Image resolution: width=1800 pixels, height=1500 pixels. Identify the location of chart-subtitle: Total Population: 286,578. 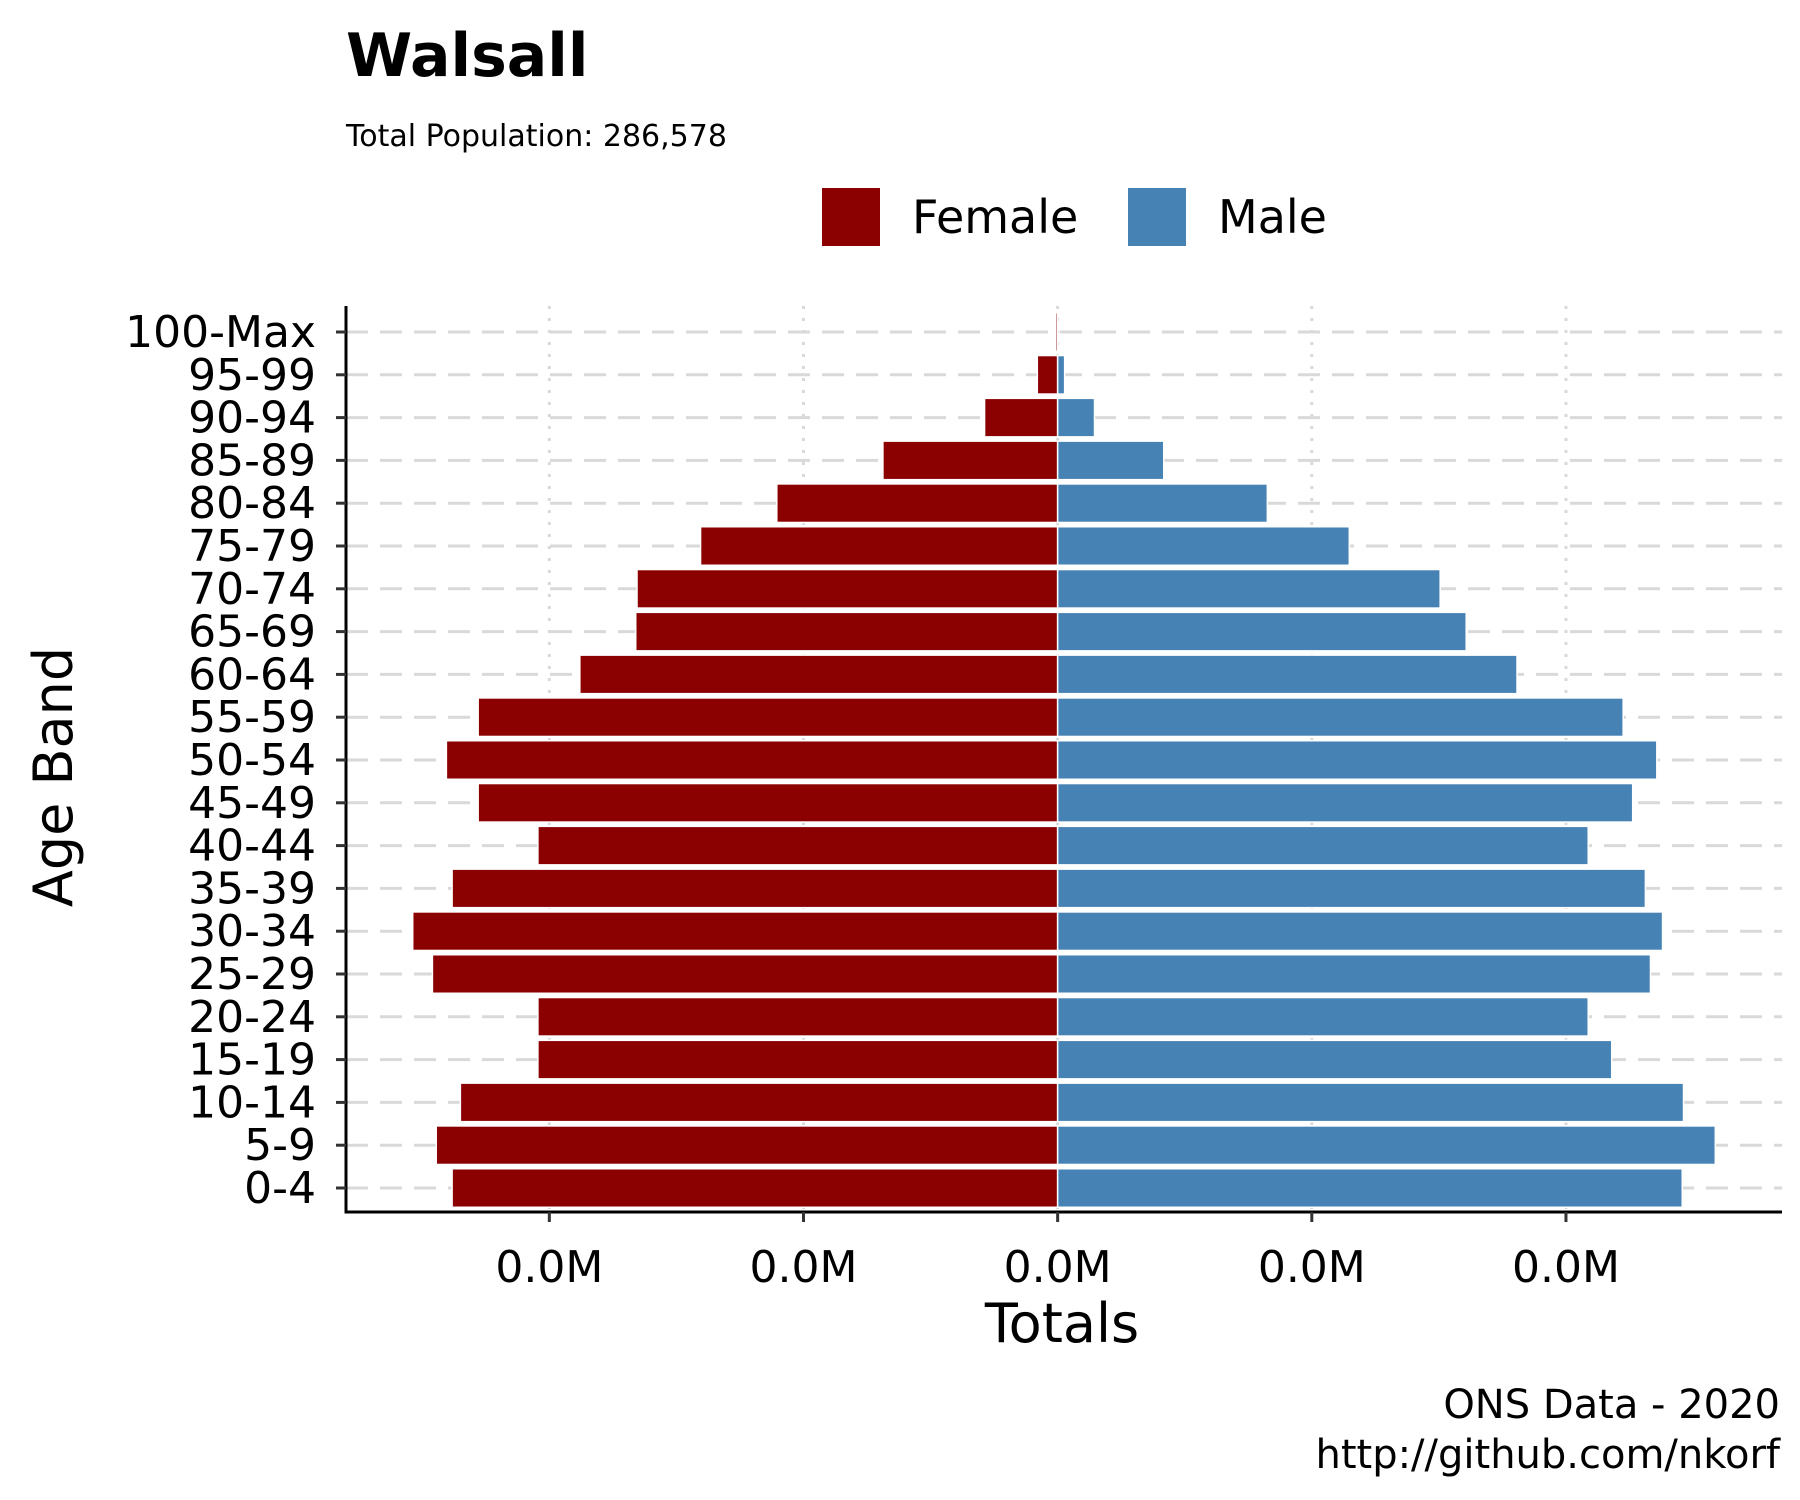
(536, 136).